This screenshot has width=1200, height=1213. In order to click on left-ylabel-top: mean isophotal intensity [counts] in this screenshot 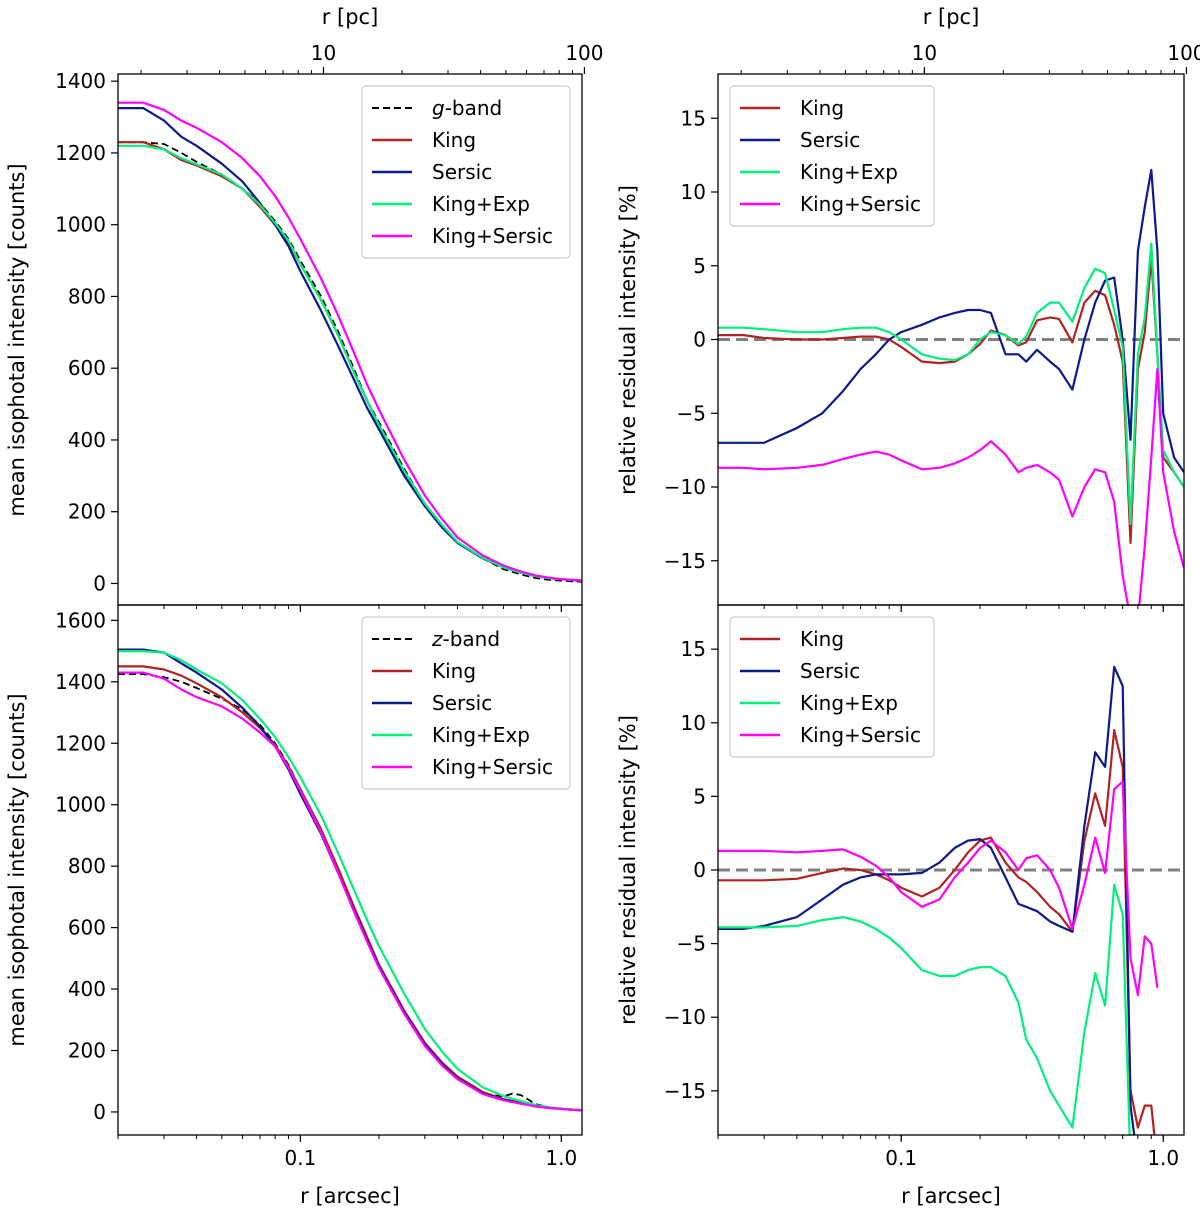, I will do `click(17, 339)`.